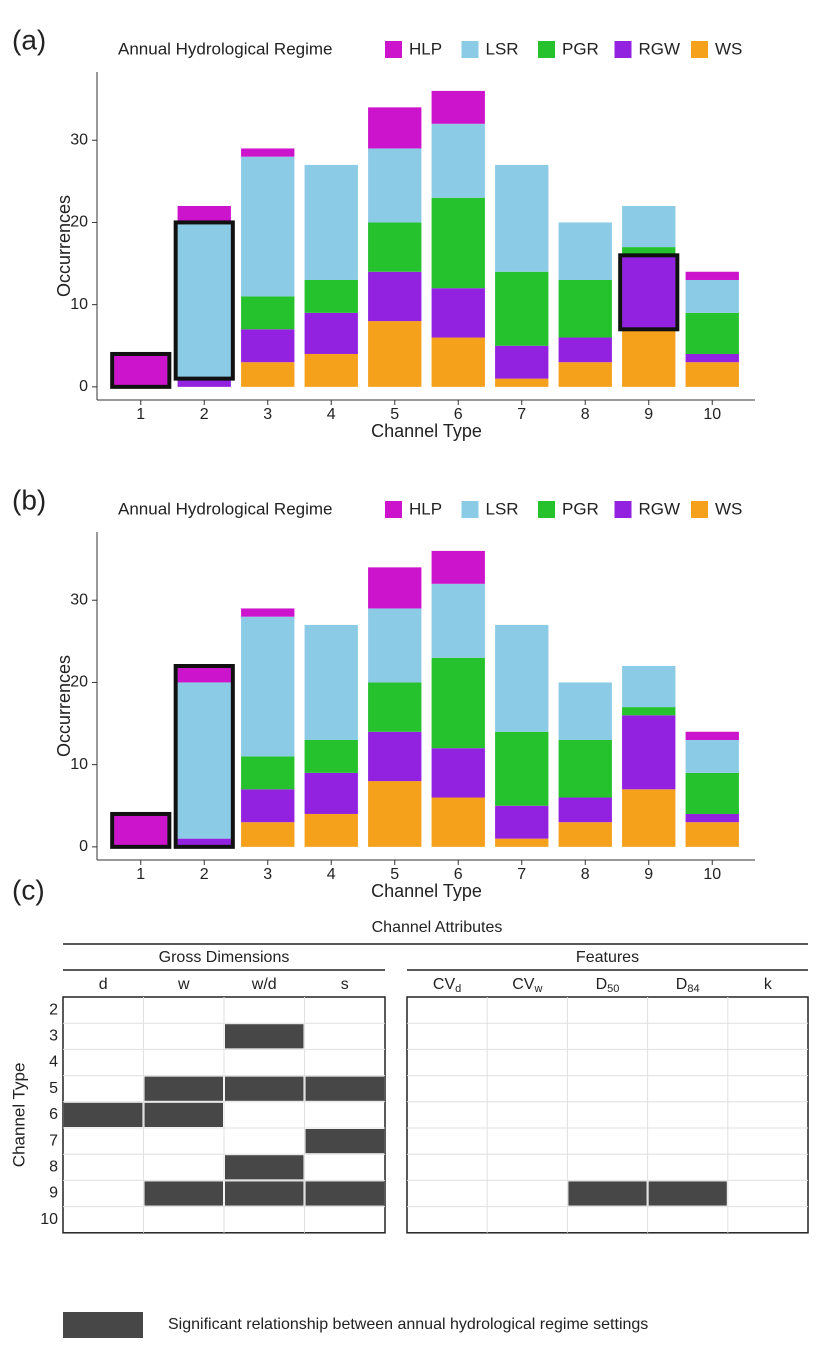  I want to click on x-tick-label: 2, so click(204, 874).